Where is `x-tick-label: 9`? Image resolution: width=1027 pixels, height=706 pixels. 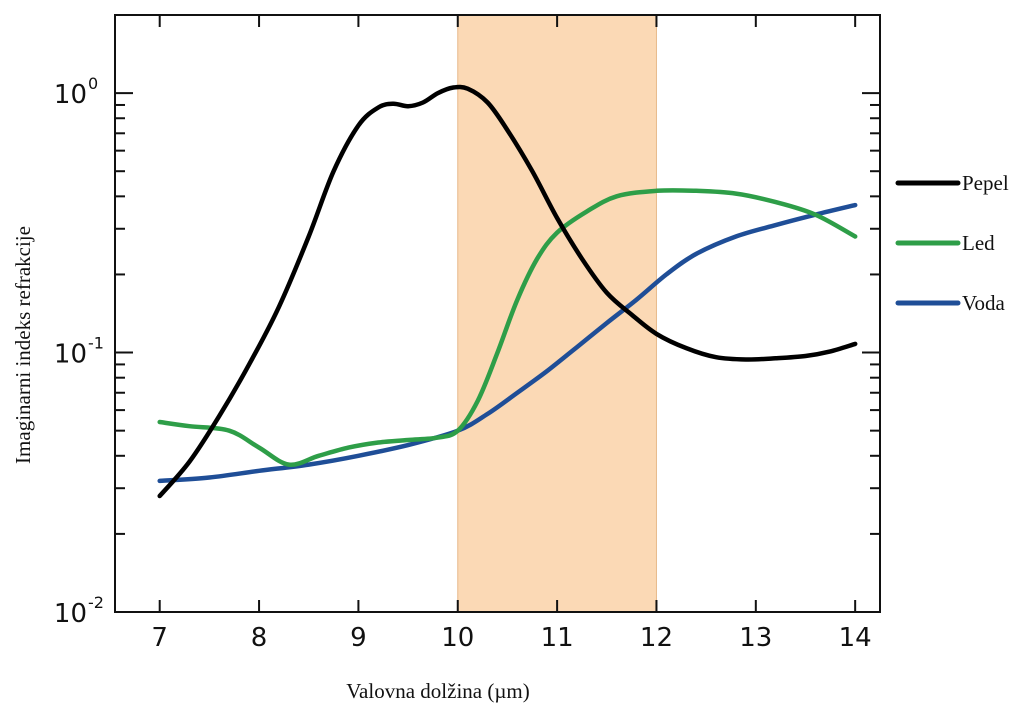 x-tick-label: 9 is located at coordinates (358, 638).